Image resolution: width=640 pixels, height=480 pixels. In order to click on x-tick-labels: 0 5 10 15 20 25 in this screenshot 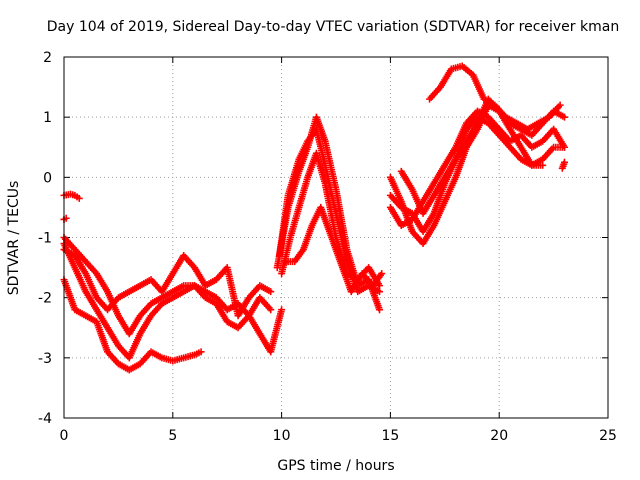, I will do `click(338, 436)`.